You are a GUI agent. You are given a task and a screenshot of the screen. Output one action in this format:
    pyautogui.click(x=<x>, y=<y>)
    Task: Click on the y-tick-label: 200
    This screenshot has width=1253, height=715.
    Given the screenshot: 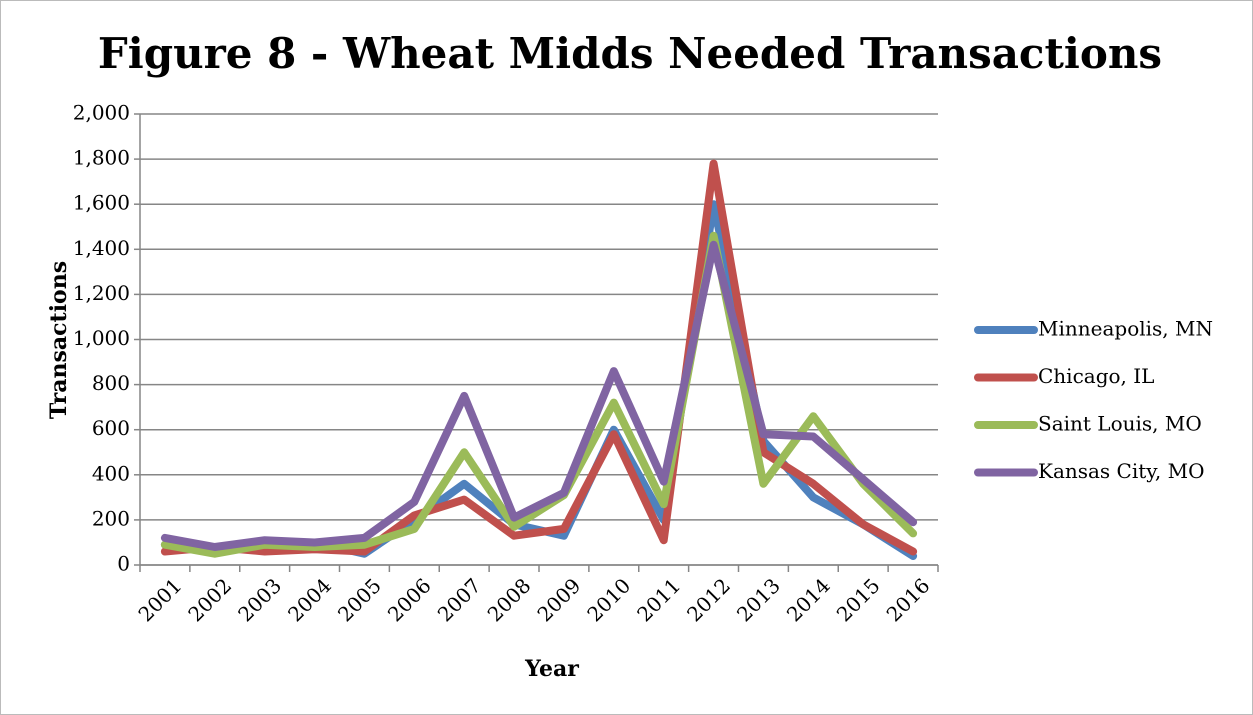 What is the action you would take?
    pyautogui.click(x=111, y=518)
    